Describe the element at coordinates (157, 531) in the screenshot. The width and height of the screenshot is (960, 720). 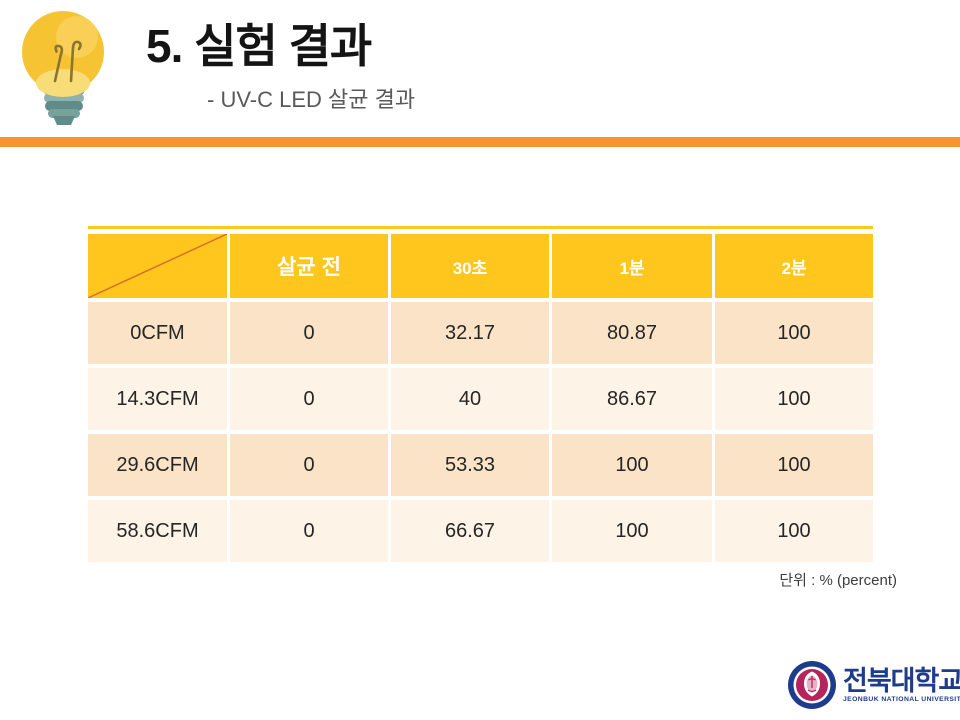
I see `row-label: 58.6CFM` at that location.